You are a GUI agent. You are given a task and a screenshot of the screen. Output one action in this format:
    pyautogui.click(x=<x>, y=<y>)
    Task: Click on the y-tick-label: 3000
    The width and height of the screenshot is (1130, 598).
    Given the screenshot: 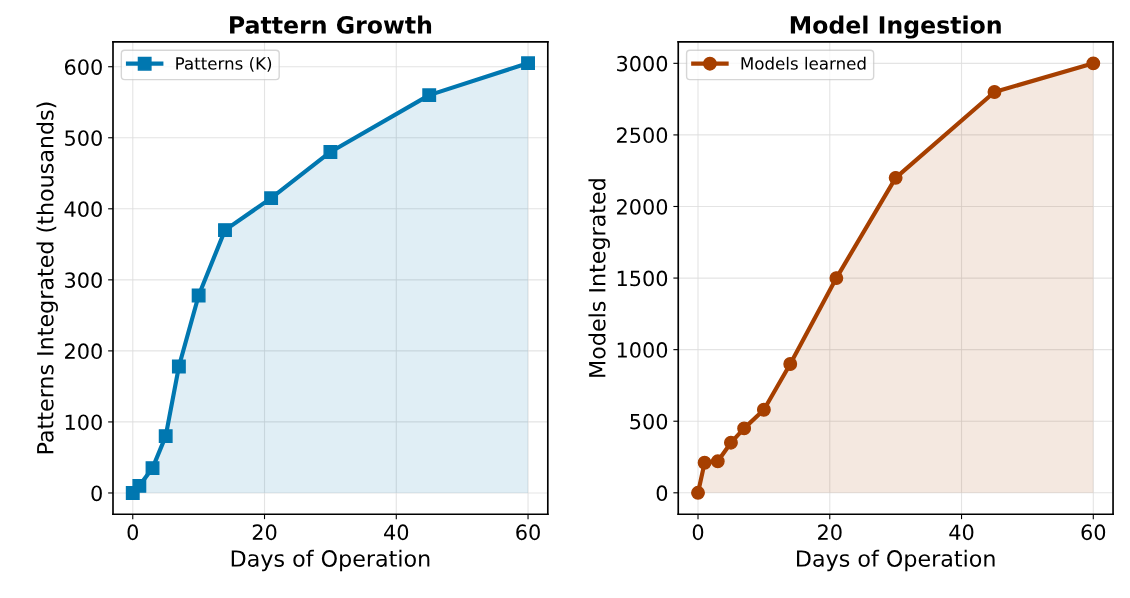 What is the action you would take?
    pyautogui.click(x=642, y=63)
    